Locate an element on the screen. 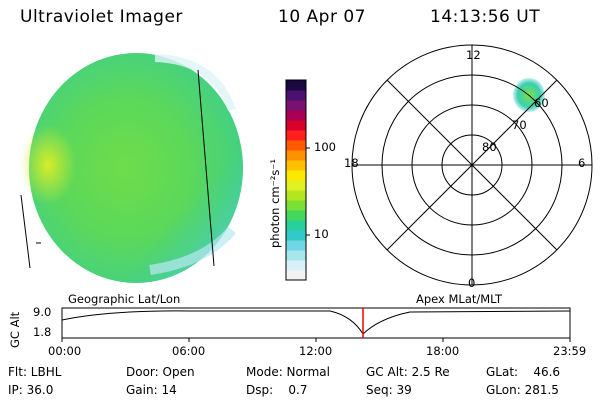 This screenshot has width=600, height=400. gc-alt-axis-label: GC Alt is located at coordinates (15, 329).